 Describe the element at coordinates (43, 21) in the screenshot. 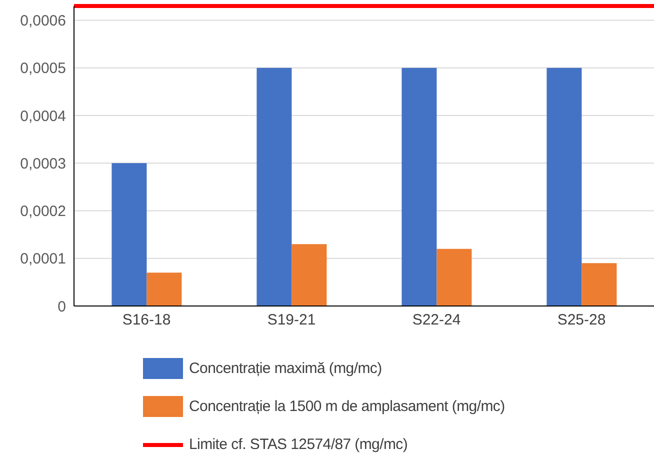

I see `y-tick-label: 0,0006` at that location.